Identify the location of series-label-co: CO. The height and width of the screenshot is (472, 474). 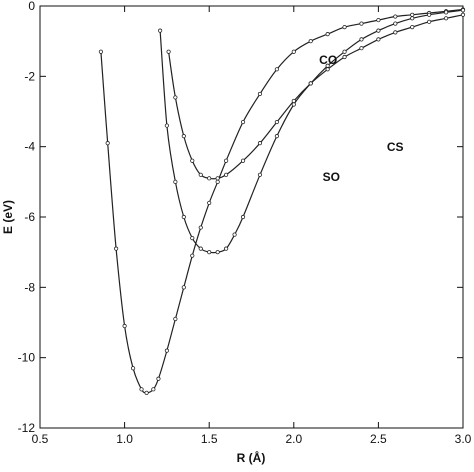
(328, 60).